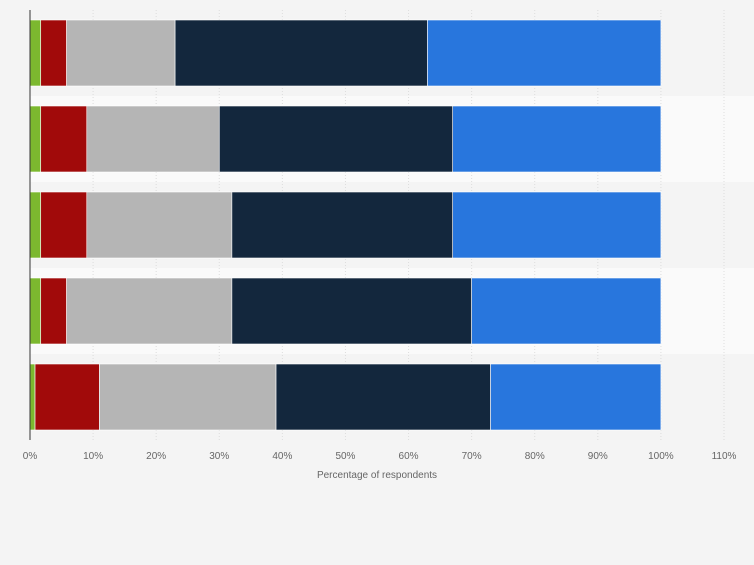 This screenshot has width=754, height=565. What do you see at coordinates (724, 456) in the screenshot?
I see `x-tick-label: 110%` at bounding box center [724, 456].